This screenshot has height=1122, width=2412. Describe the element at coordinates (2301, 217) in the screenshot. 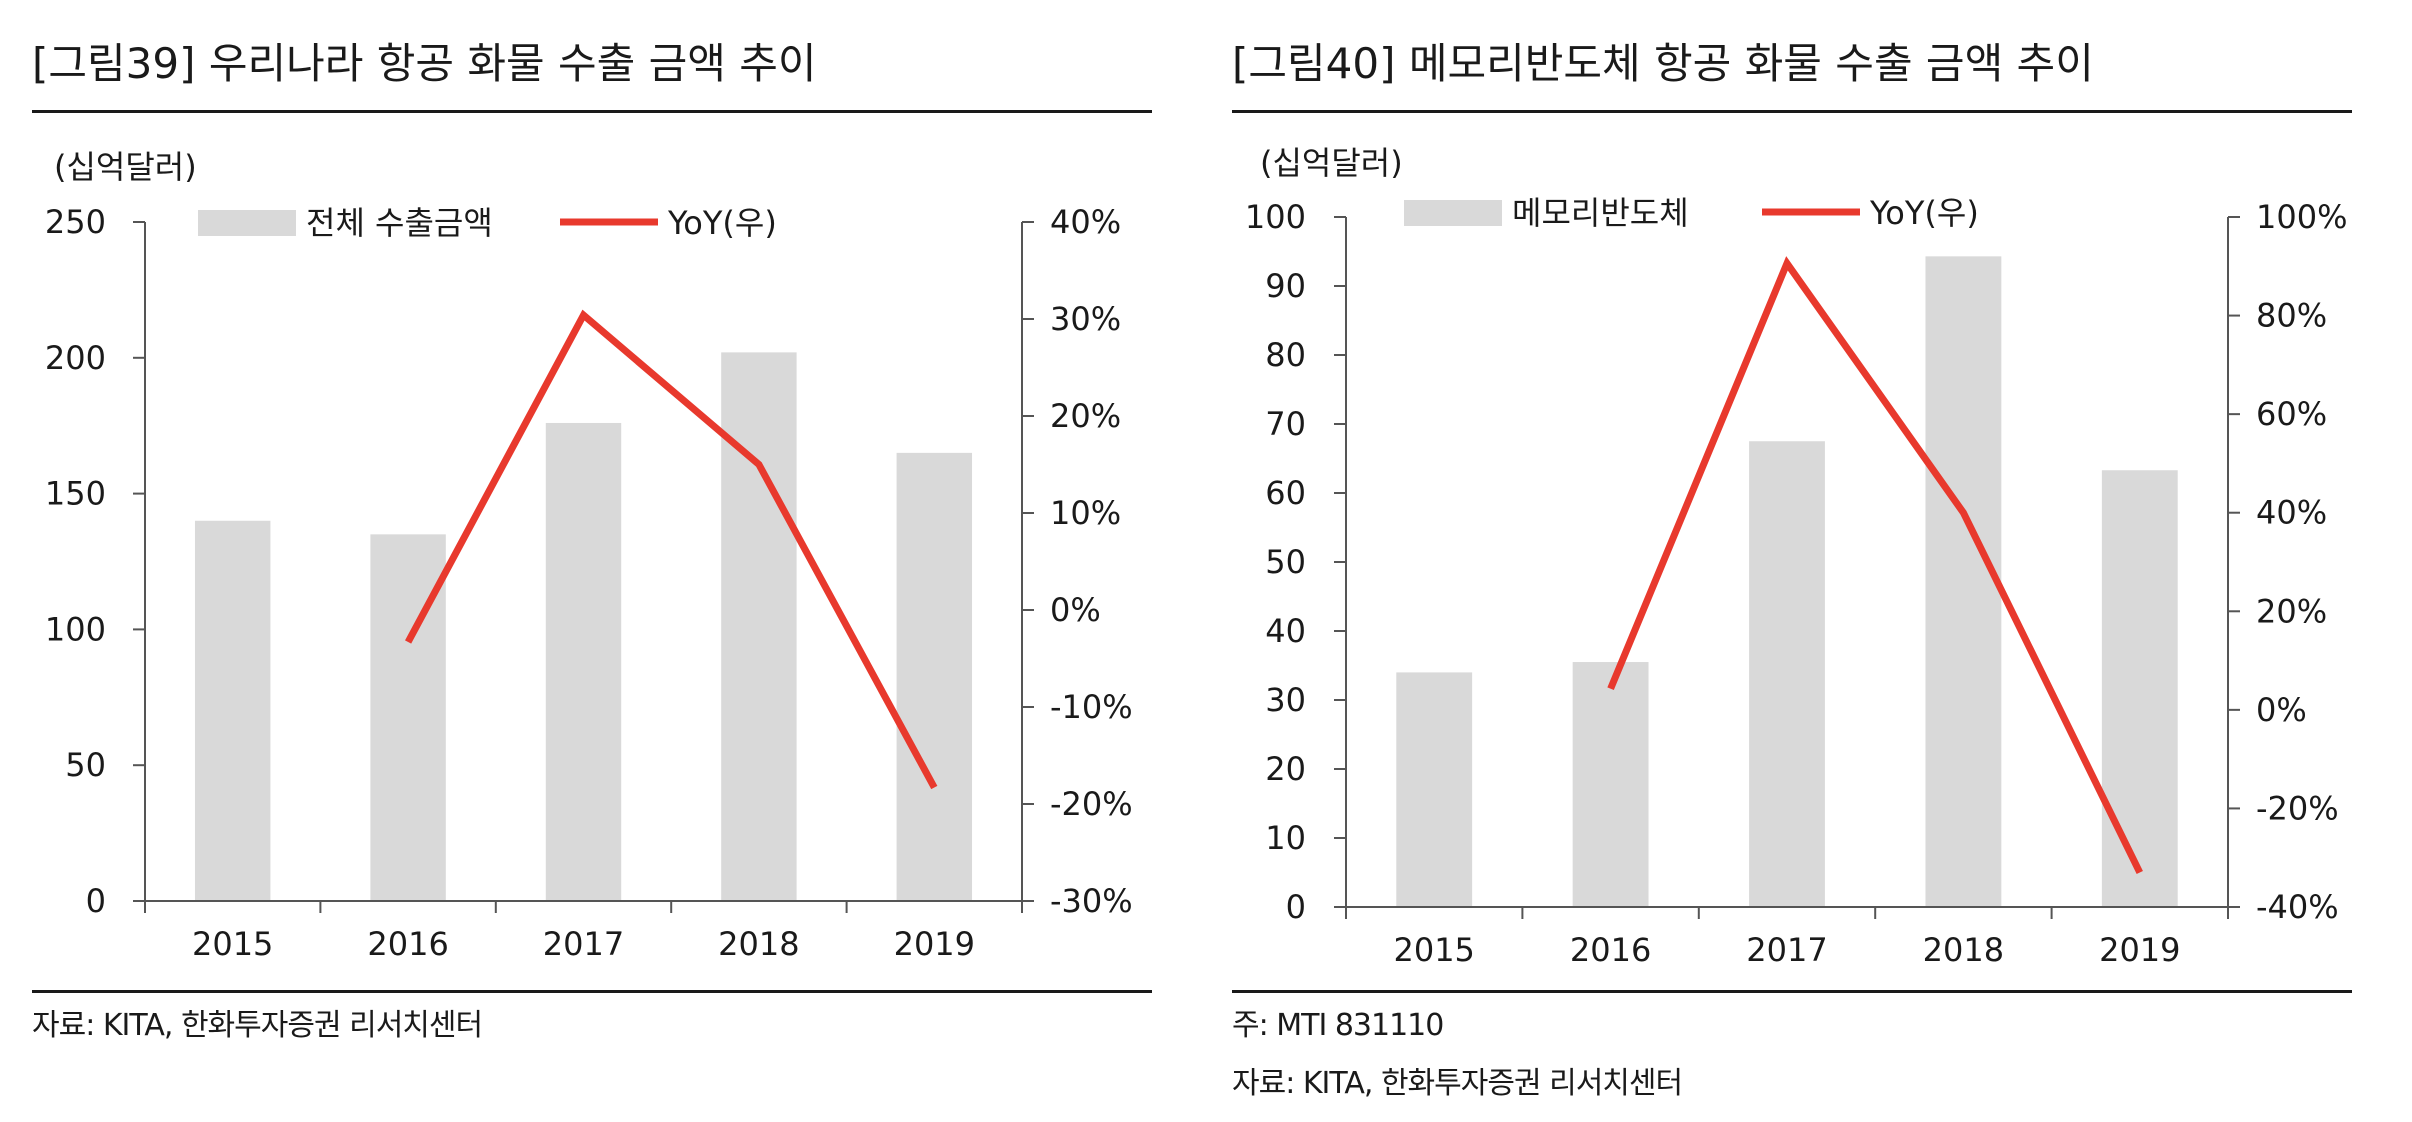

I see `y2-tick-label: 100%` at that location.